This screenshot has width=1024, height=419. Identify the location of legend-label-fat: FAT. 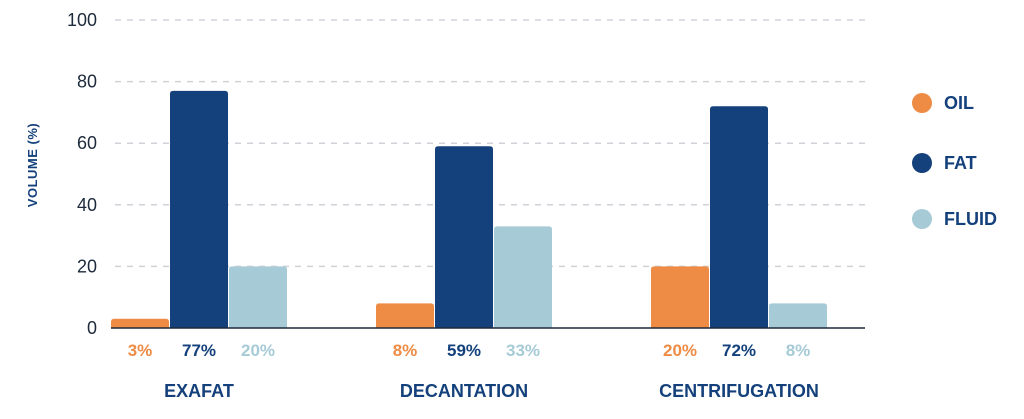
(960, 163).